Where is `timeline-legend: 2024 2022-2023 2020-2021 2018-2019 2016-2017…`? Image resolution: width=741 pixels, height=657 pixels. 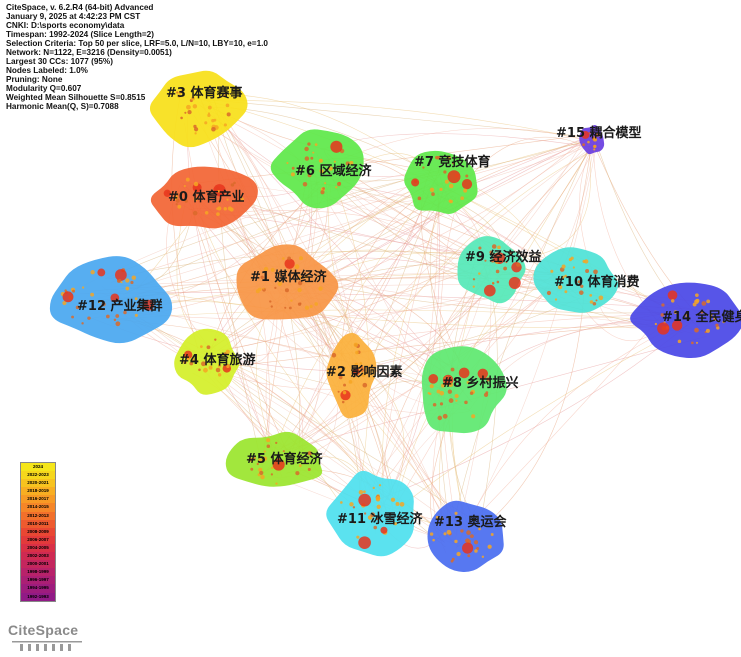 timeline-legend: 2024 2022-2023 2020-2021 2018-2019 2016-2017… is located at coordinates (38, 532).